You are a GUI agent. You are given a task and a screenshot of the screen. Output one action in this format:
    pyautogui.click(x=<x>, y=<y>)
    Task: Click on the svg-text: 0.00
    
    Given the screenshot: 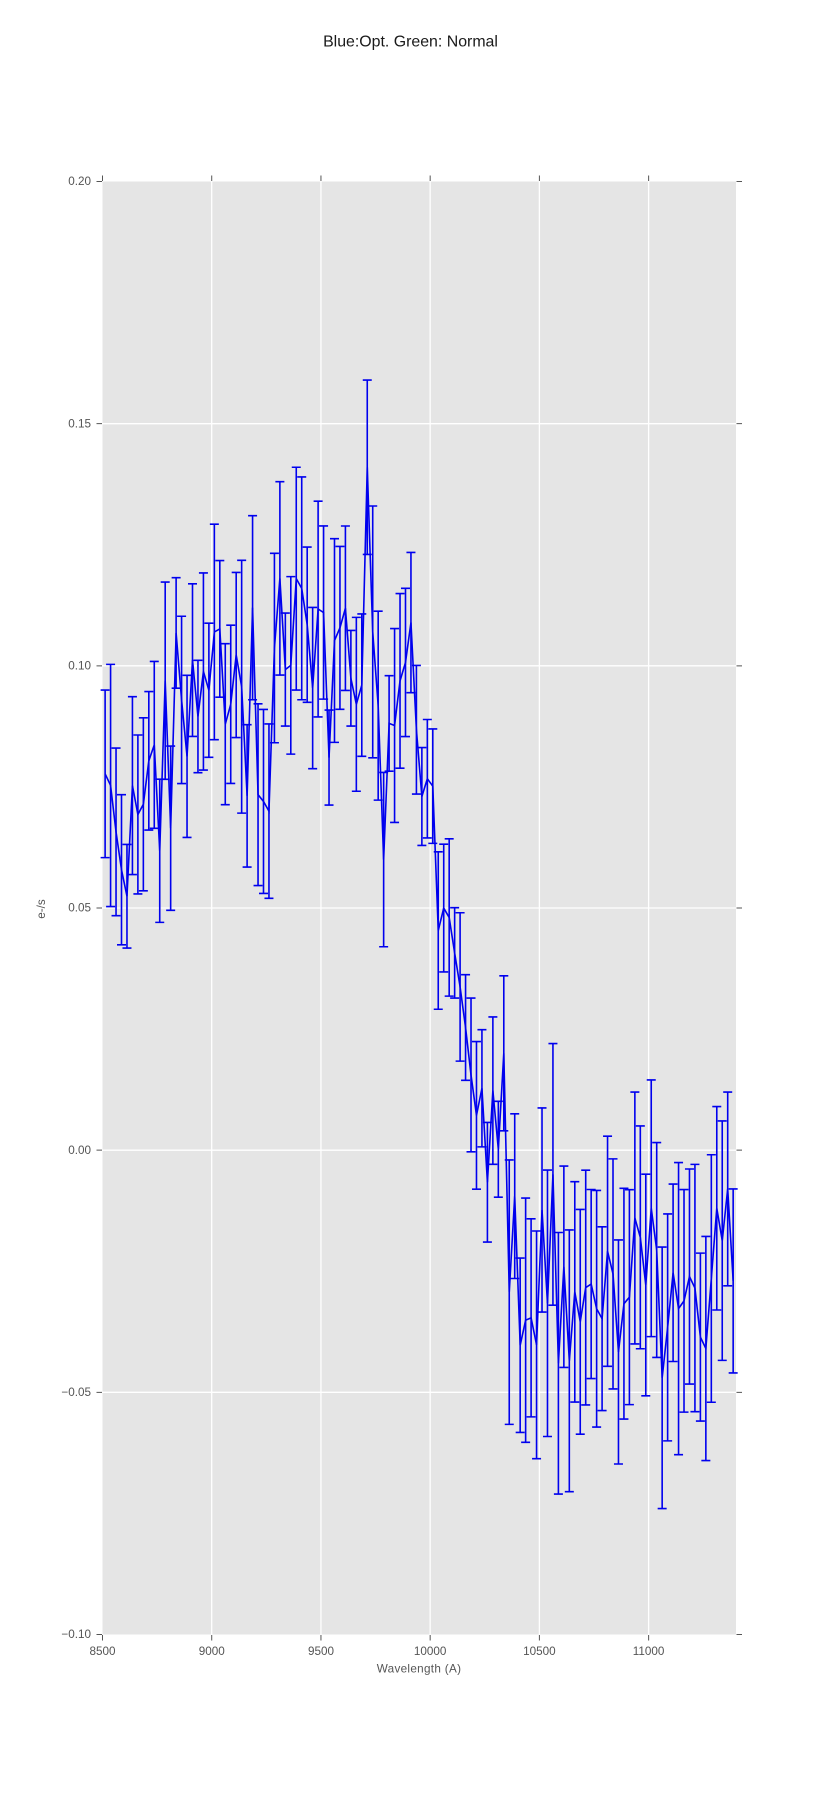 What is the action you would take?
    pyautogui.click(x=79, y=1150)
    